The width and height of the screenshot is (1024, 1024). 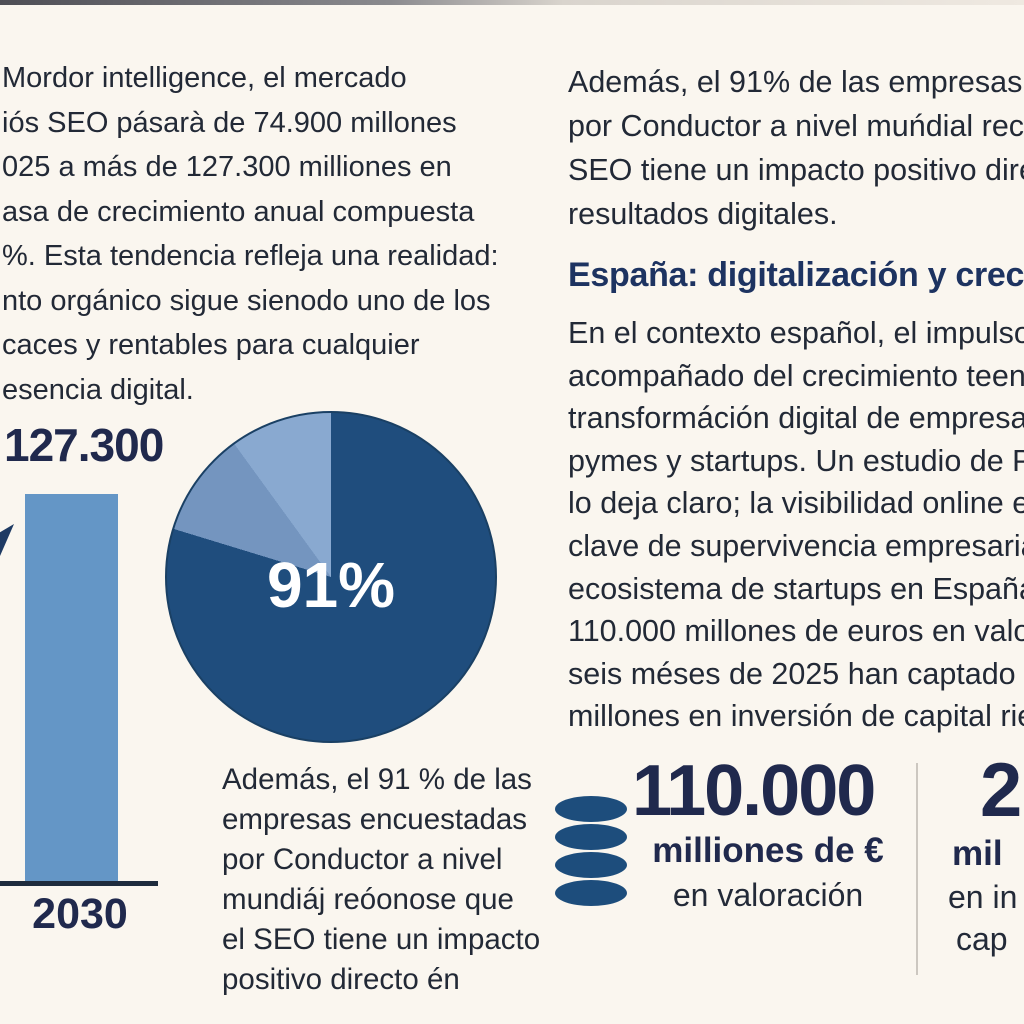 I want to click on pie-chart: 91%, so click(x=331, y=577).